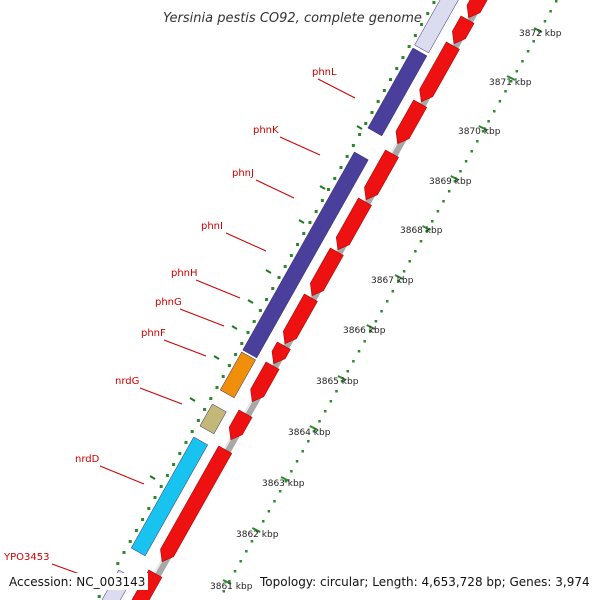 This screenshot has width=600, height=600. I want to click on kbp-label: 3863 kbp, so click(283, 484).